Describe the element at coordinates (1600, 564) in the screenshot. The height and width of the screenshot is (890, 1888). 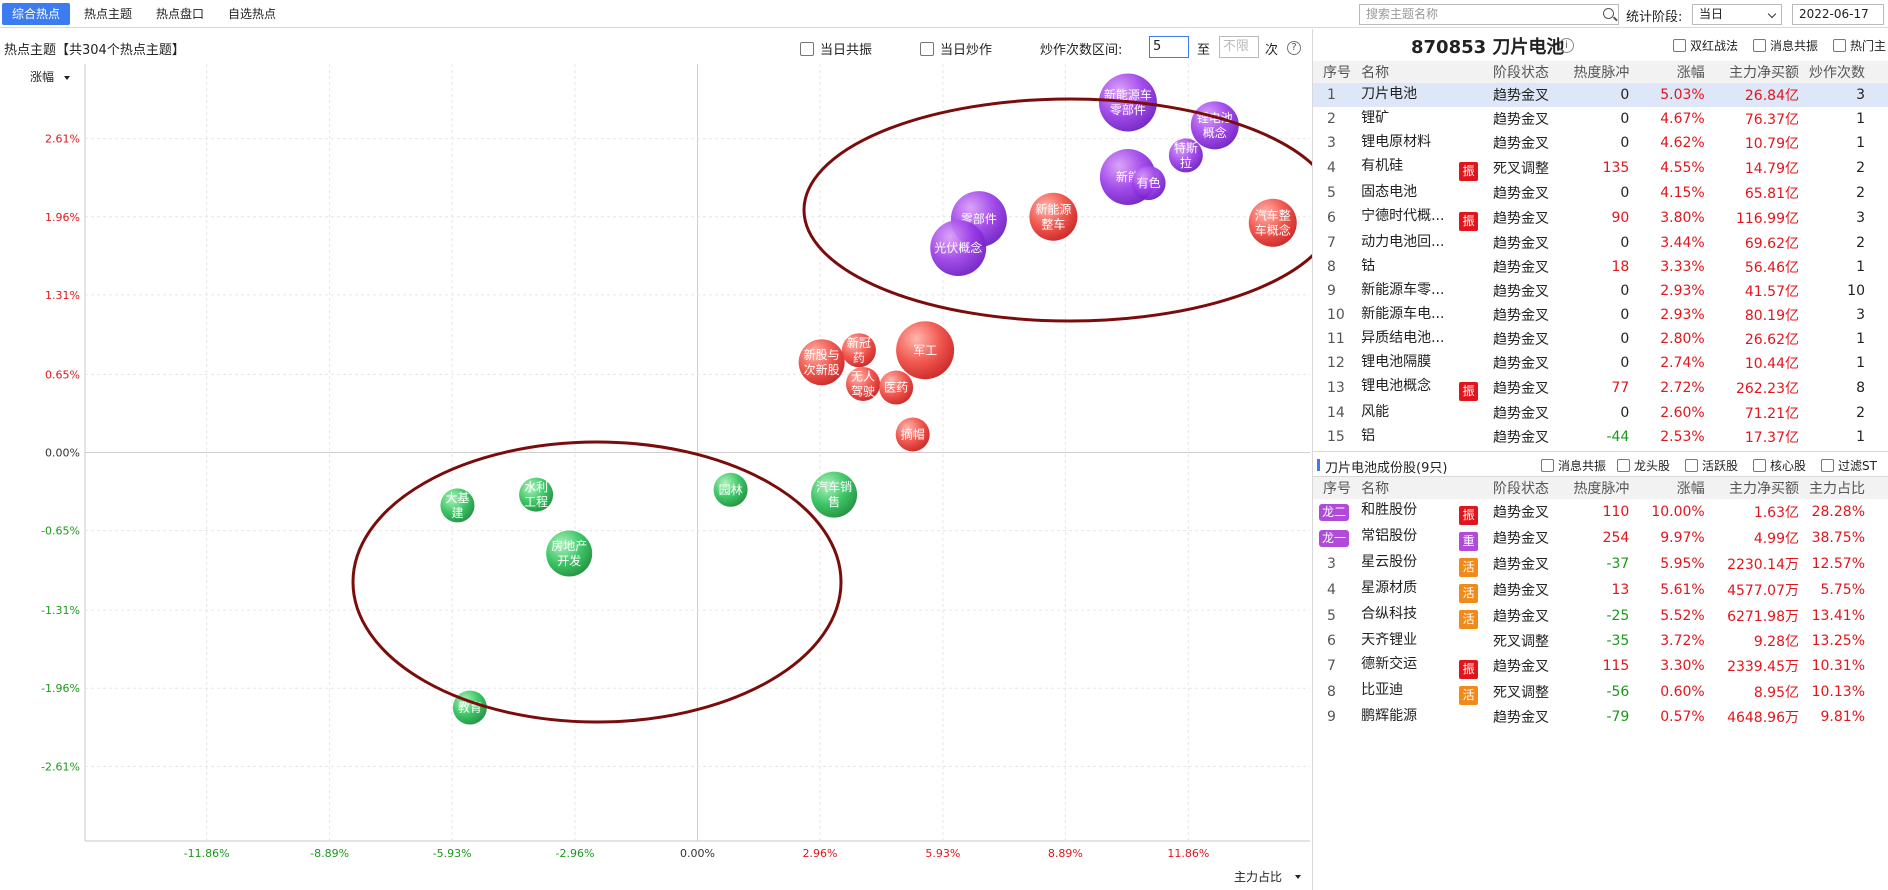
I see `table-row: 3 星云股份 活趋势金叉 -37 5.95% 2230.14万 12.57%` at that location.